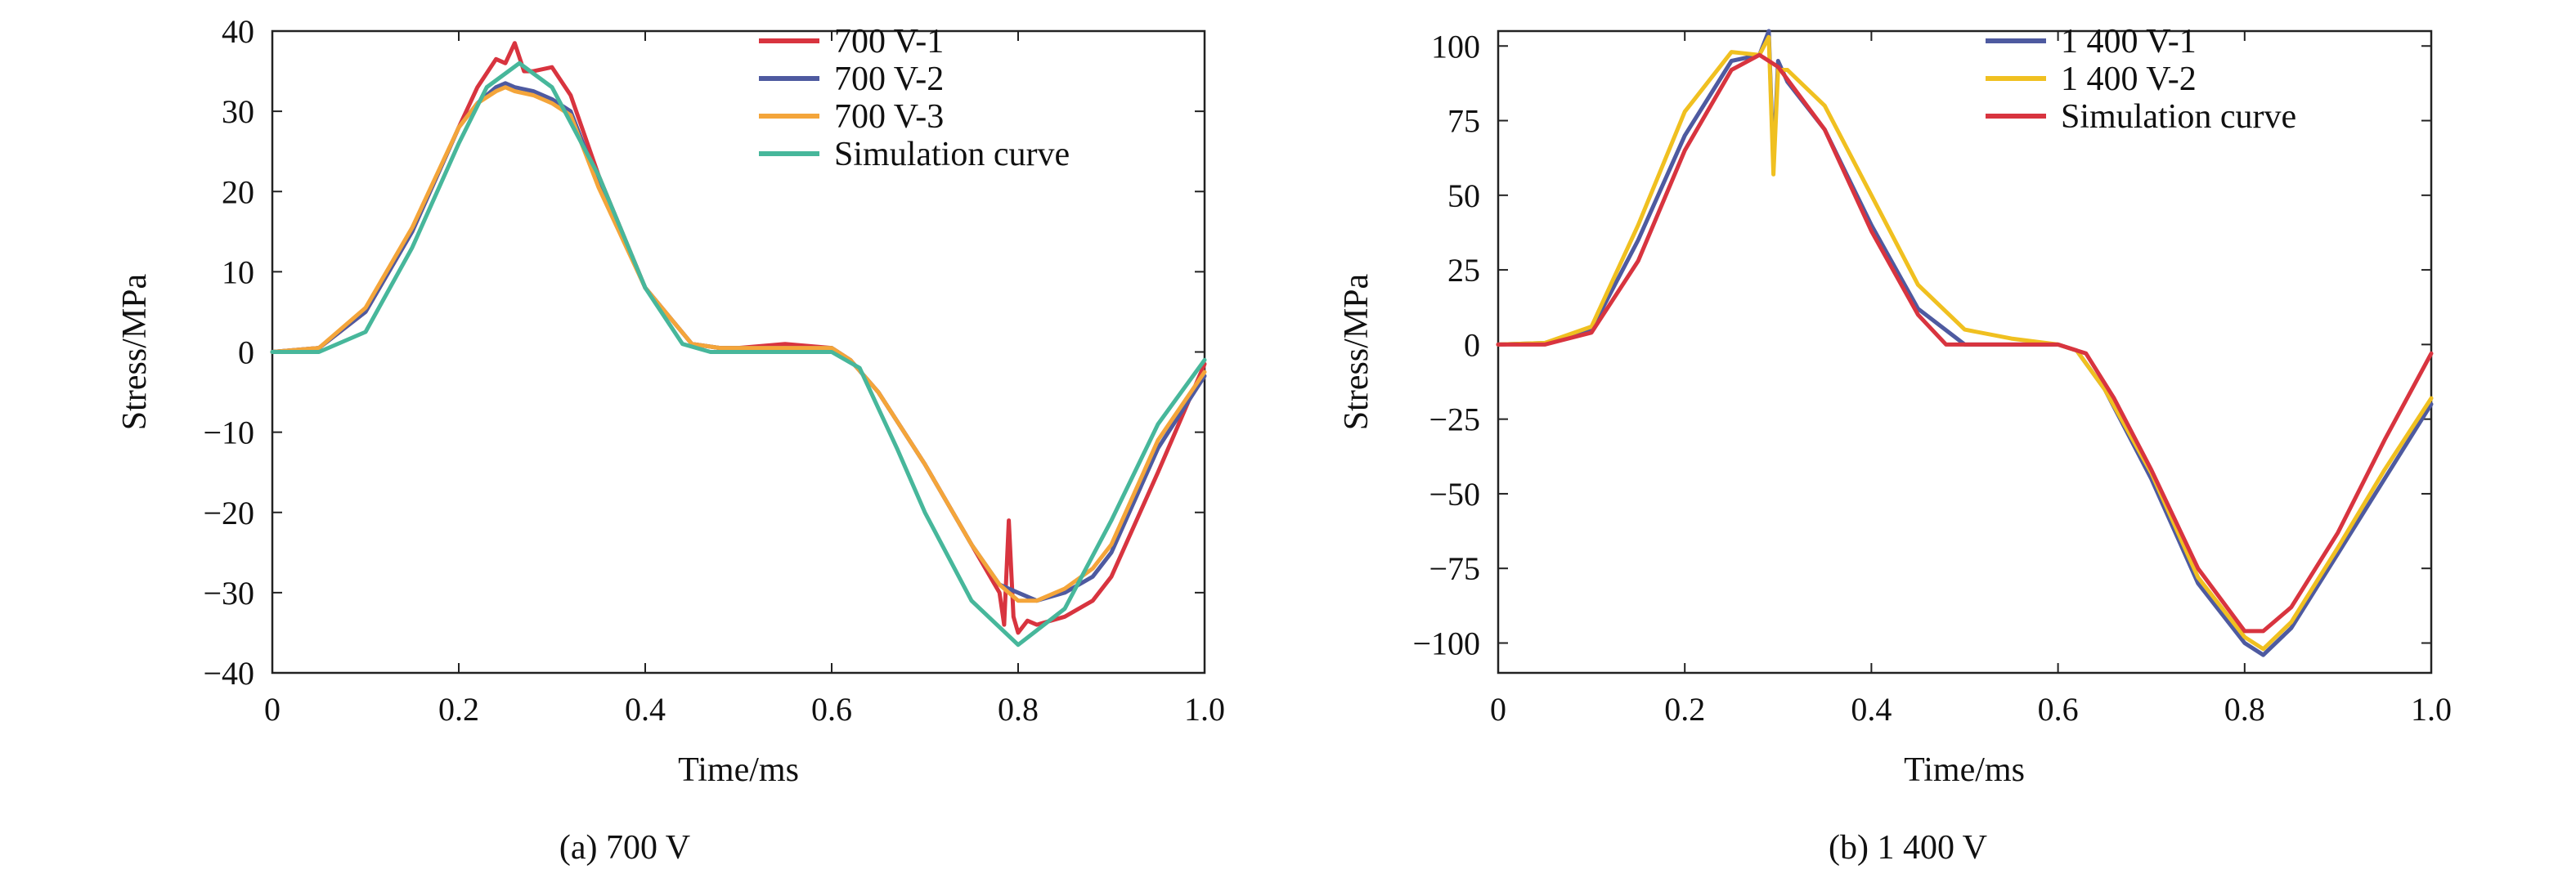  I want to click on y-tick-label: −40, so click(228, 673).